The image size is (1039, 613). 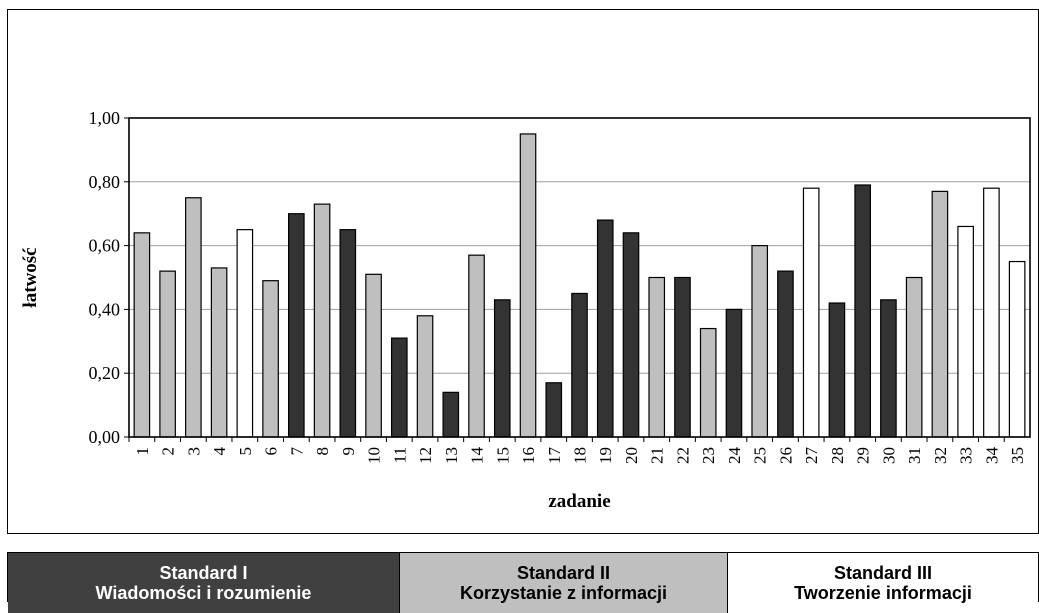 What do you see at coordinates (563, 573) in the screenshot?
I see `legend-standard-2-title: Standard II` at bounding box center [563, 573].